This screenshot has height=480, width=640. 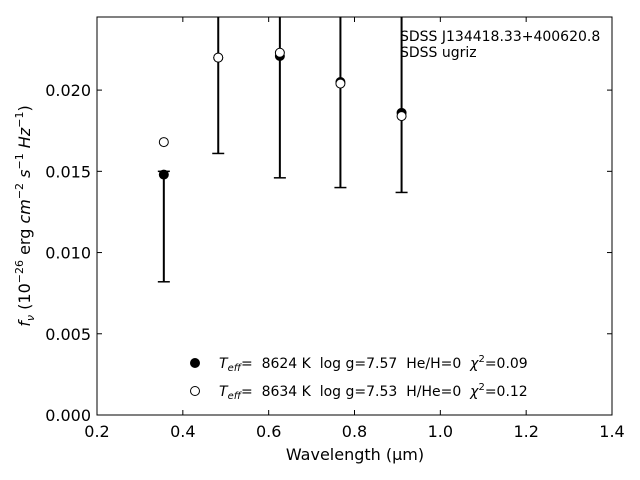 I want to click on y-tick-label: 0.005, so click(x=68, y=334).